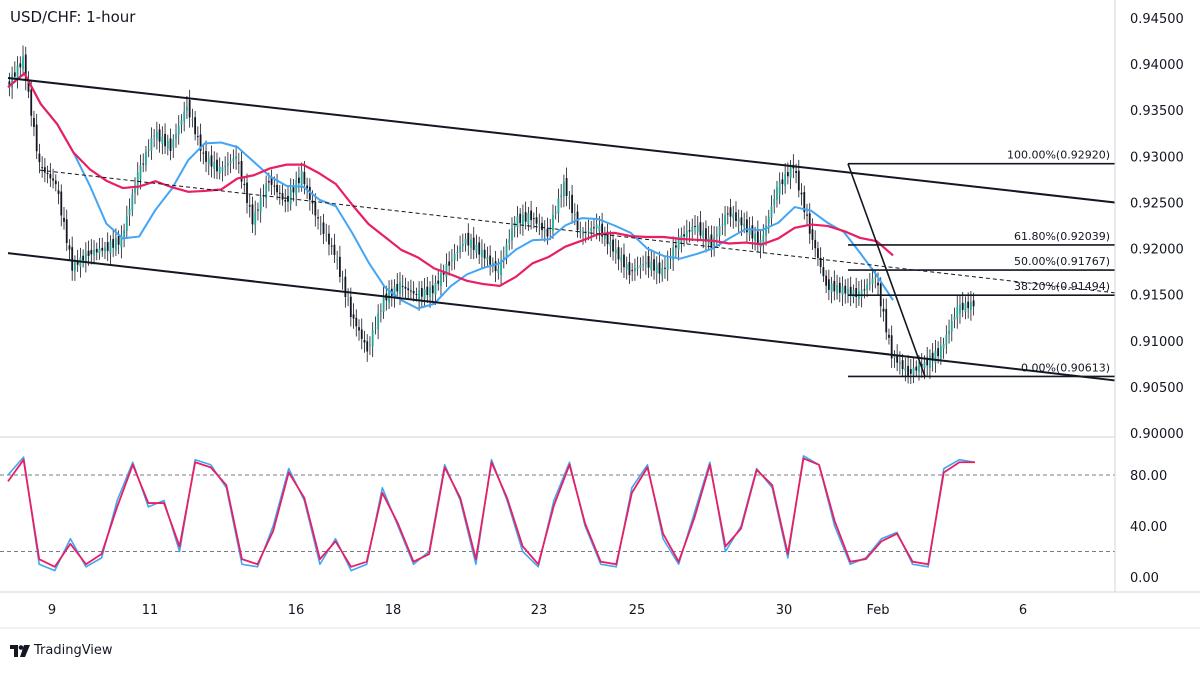  I want to click on tradingview-icon, so click(20, 650).